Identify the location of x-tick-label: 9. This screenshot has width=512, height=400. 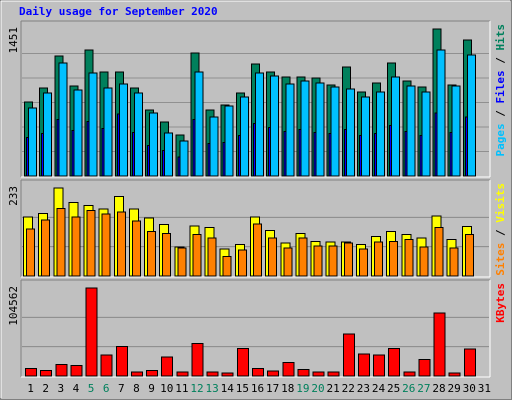
(151, 388).